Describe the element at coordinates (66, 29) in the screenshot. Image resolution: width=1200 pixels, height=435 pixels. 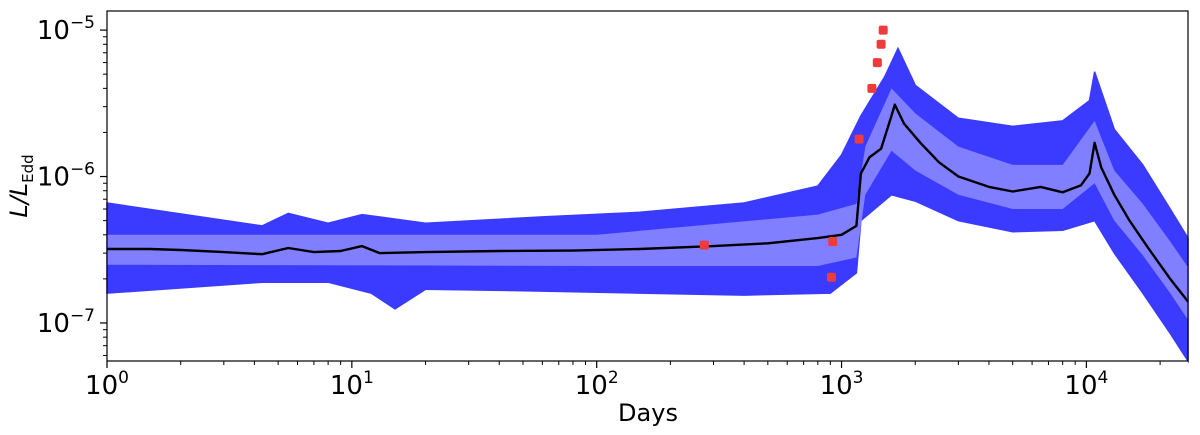
I see `y-tick-label-2: 10⁻⁵` at that location.